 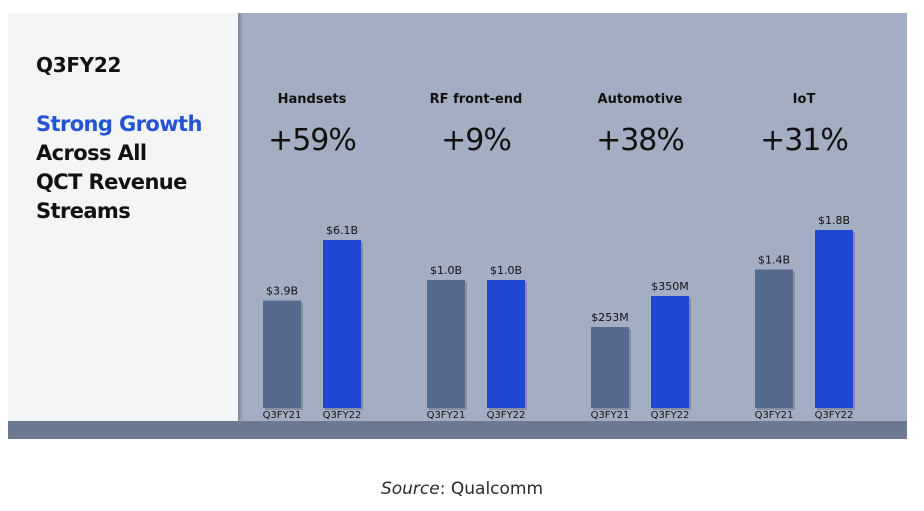 I want to click on value-label: $6.1B, so click(x=342, y=230).